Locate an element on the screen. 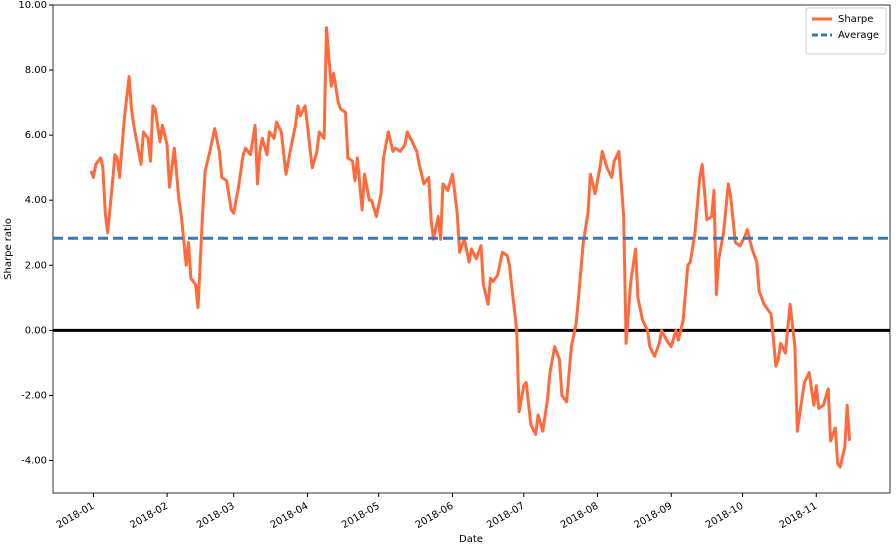 This screenshot has height=557, width=896. x-tick-label: 2018-11 is located at coordinates (799, 516).